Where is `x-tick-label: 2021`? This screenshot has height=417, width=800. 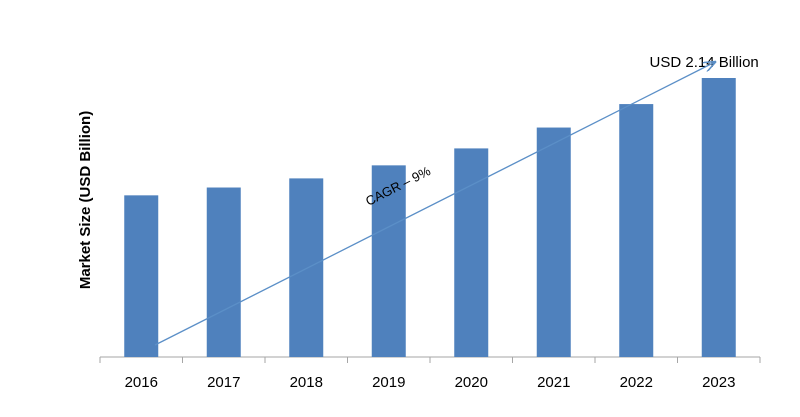
x-tick-label: 2021 is located at coordinates (553, 382).